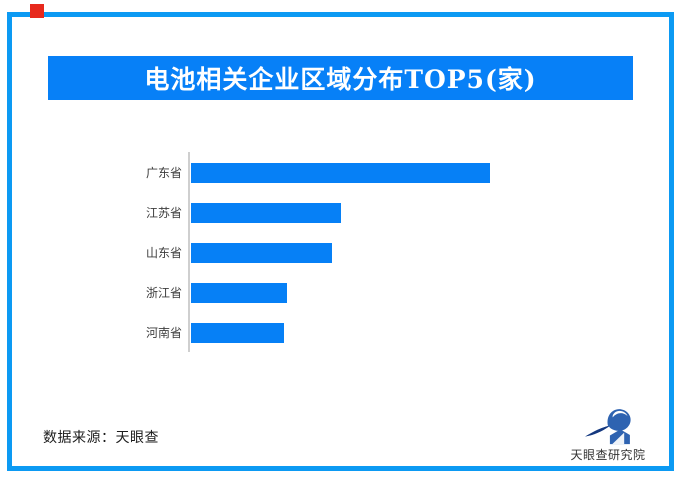  What do you see at coordinates (163, 293) in the screenshot?
I see `category-label: 浙江省` at bounding box center [163, 293].